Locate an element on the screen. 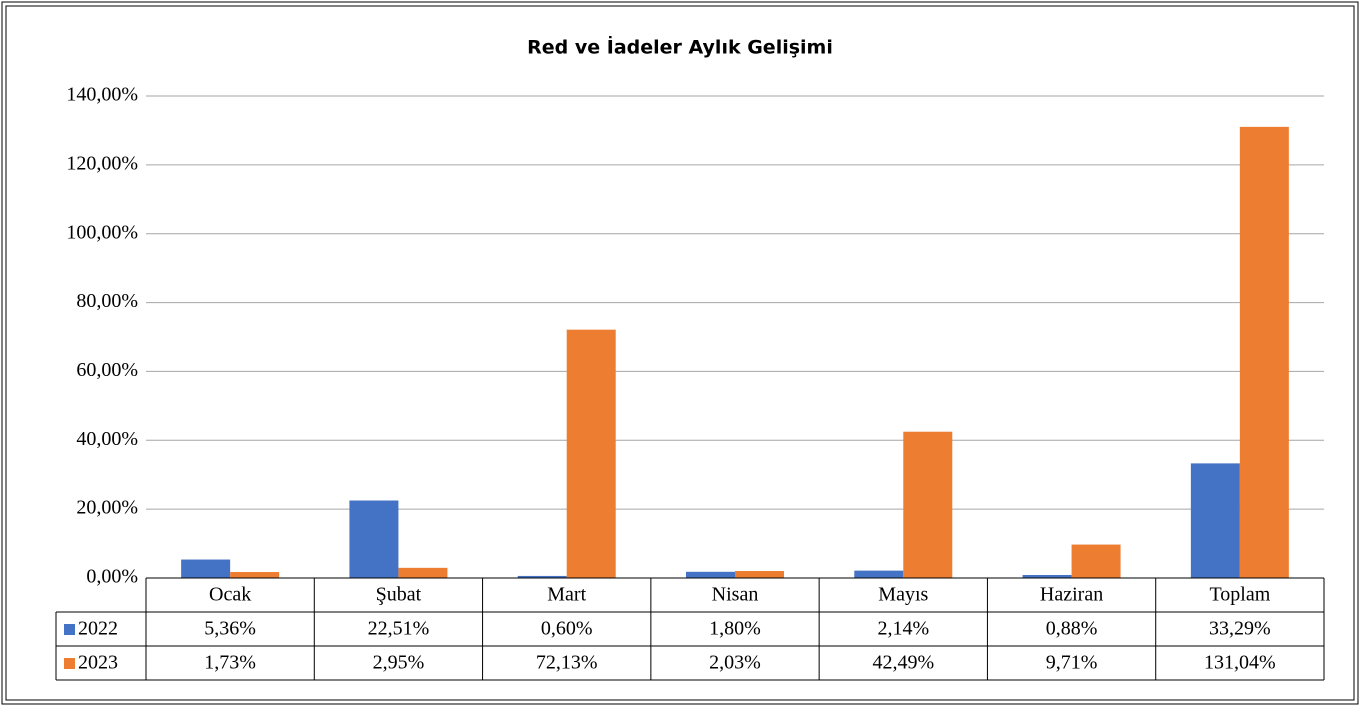 This screenshot has height=706, width=1360. x-tick-label: Toplam is located at coordinates (1239, 595).